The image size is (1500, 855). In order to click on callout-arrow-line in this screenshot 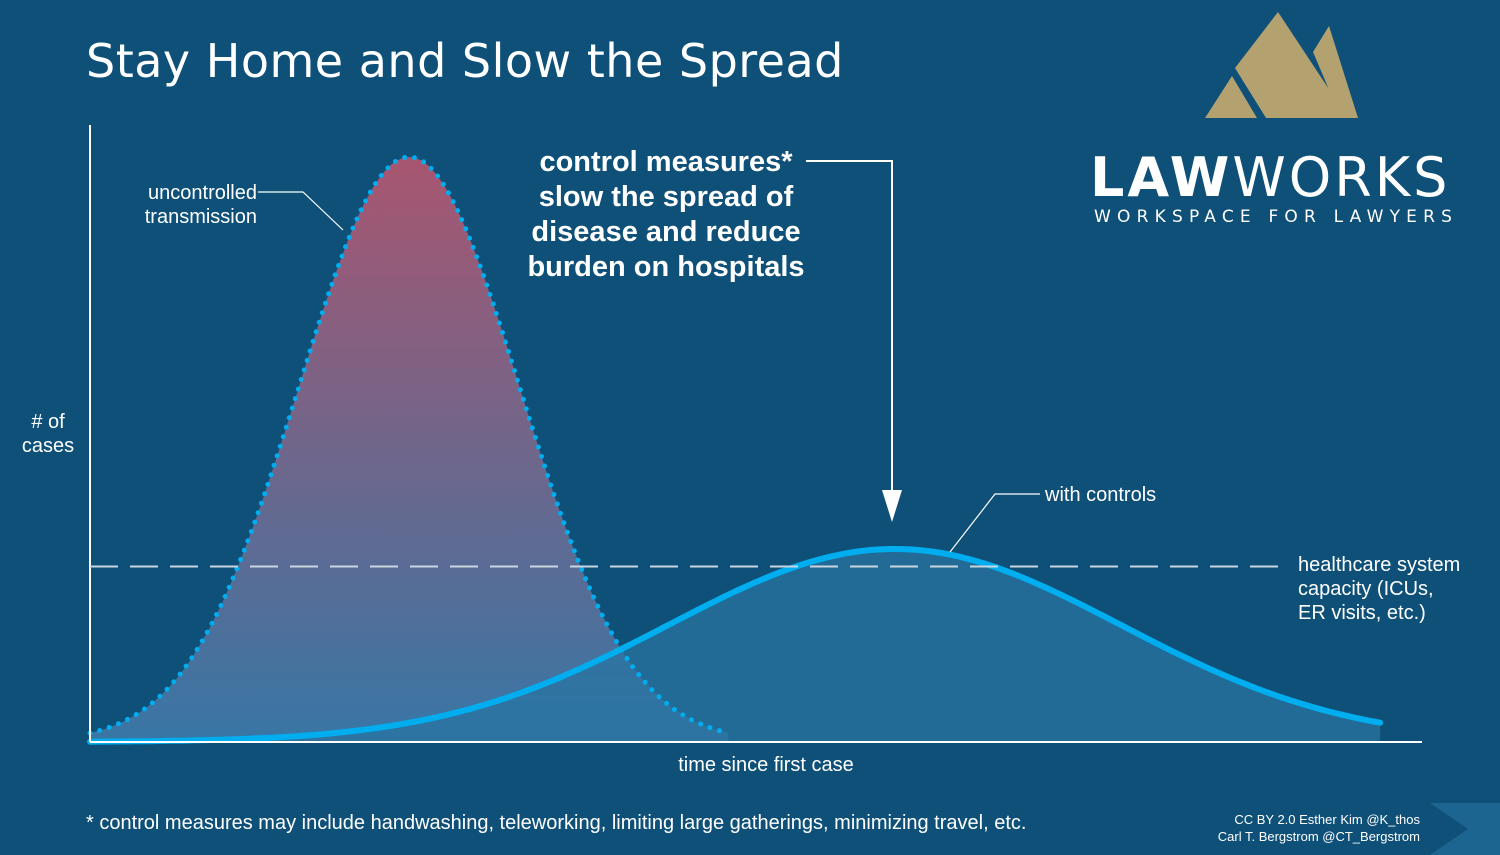, I will do `click(849, 327)`.